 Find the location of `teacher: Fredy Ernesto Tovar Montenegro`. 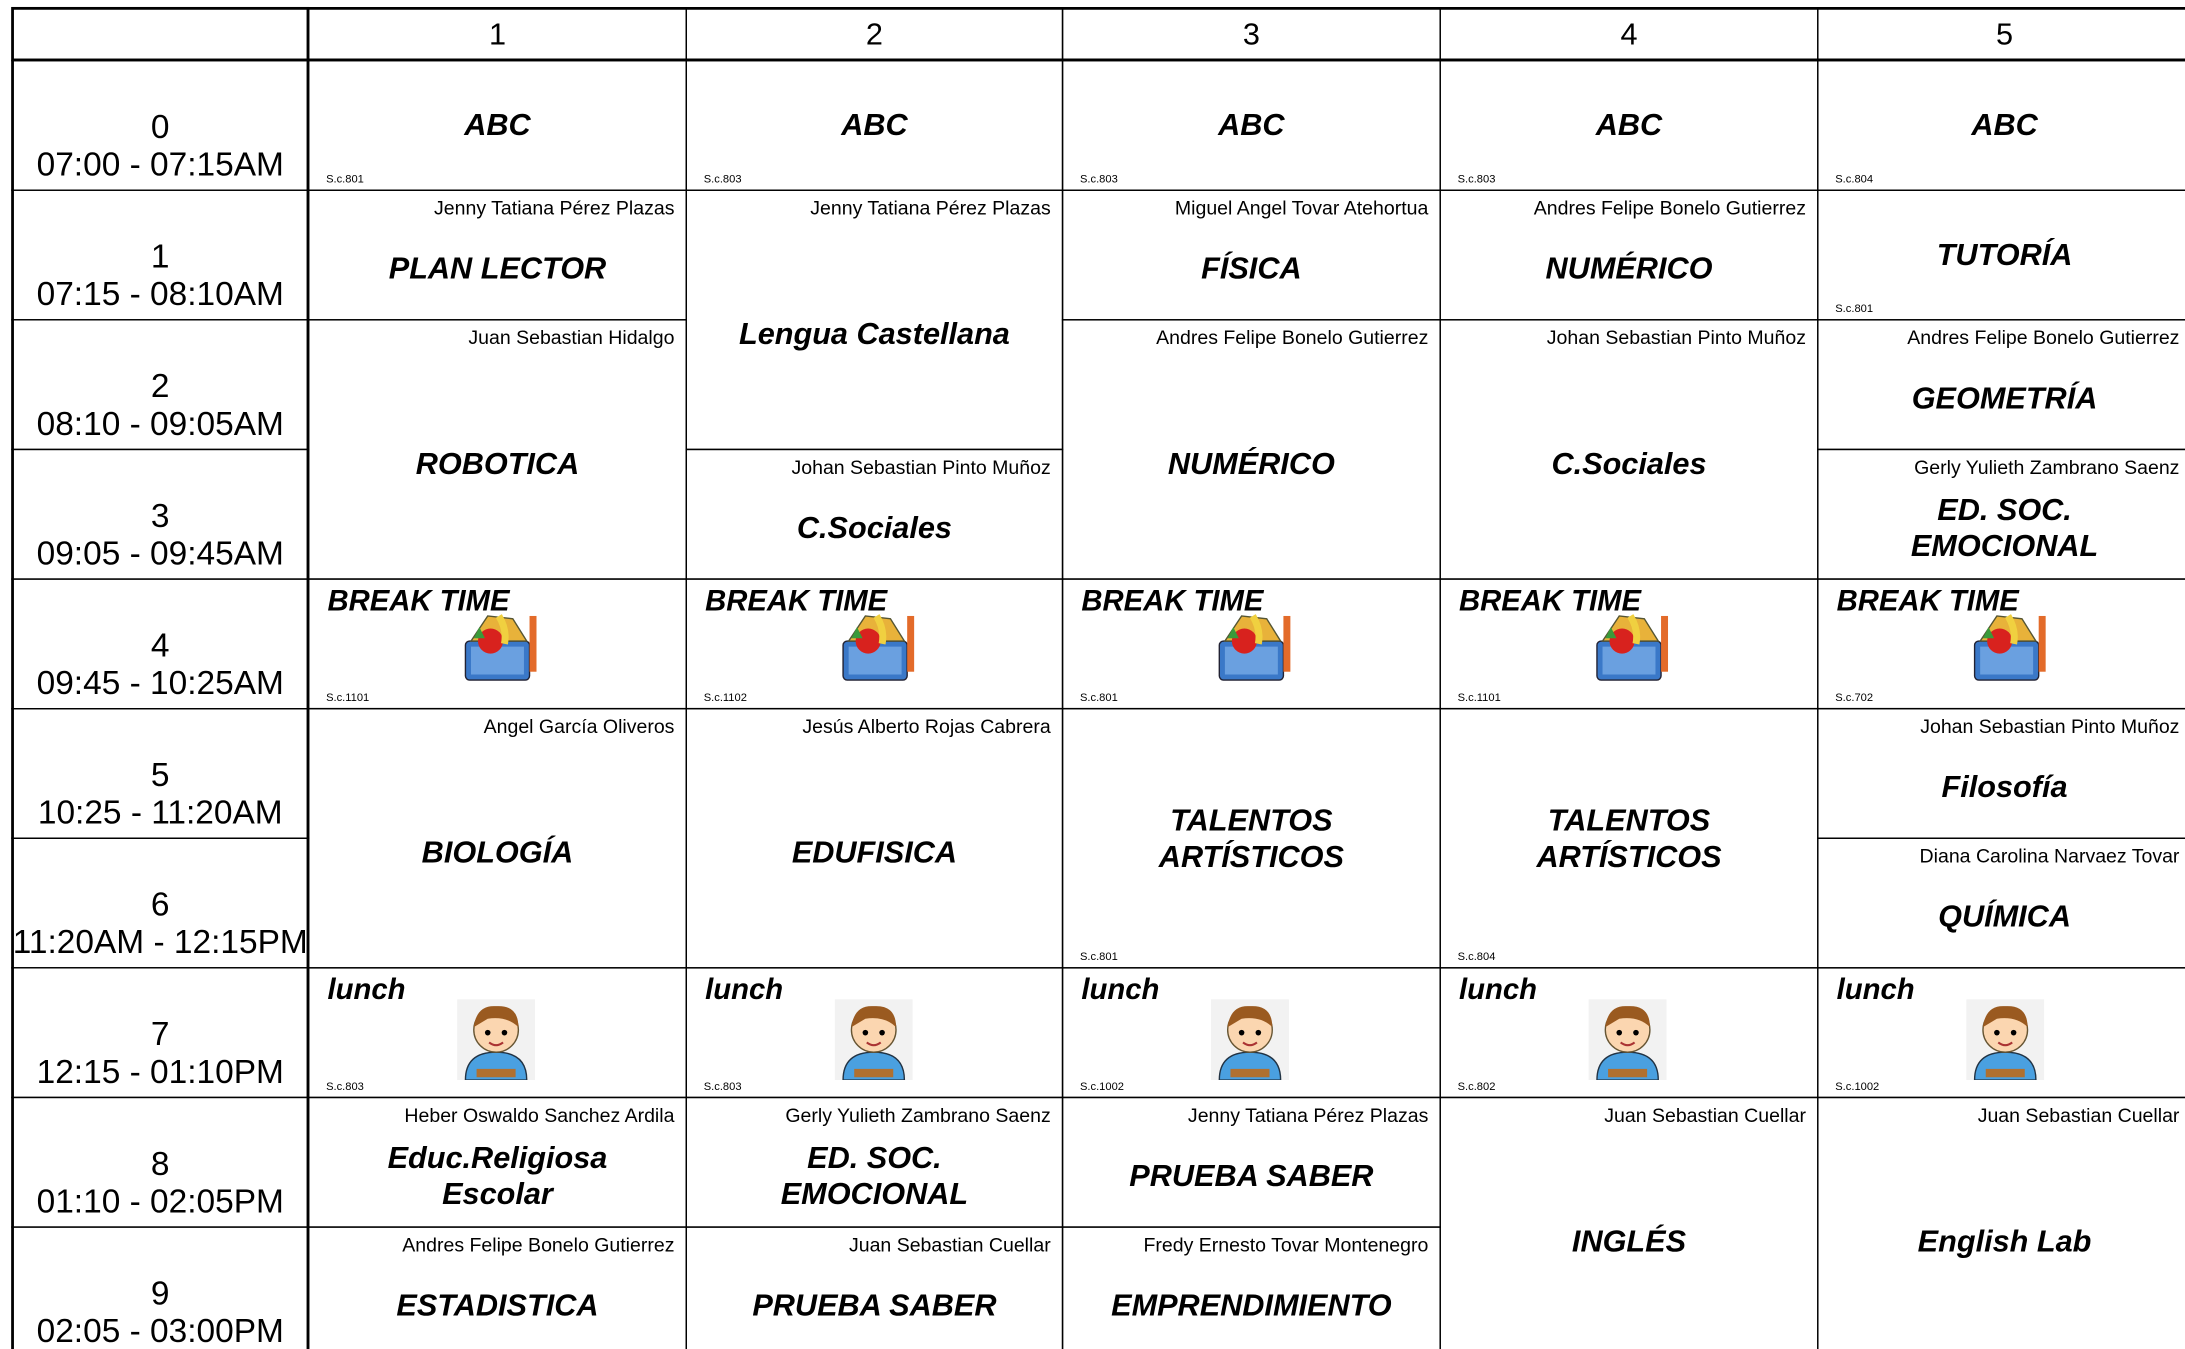

teacher: Fredy Ernesto Tovar Montenegro is located at coordinates (1286, 1244).